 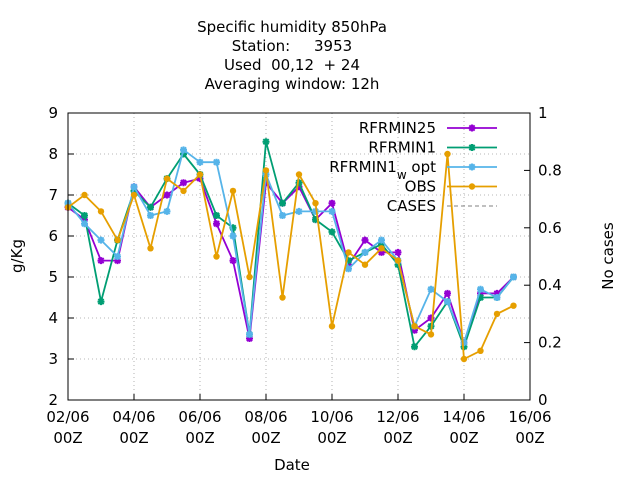 I want to click on title-line: Specific humidity 850hPa, so click(x=292, y=27).